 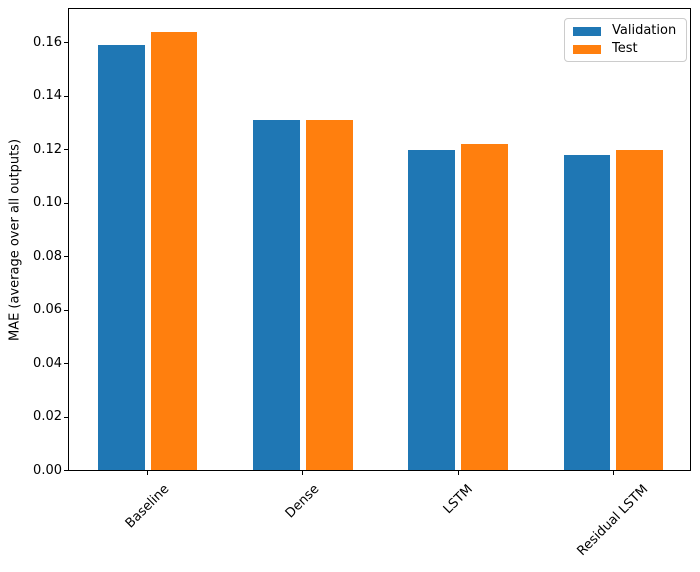 I want to click on x-tick-label: Residual LSTM, so click(x=613, y=520).